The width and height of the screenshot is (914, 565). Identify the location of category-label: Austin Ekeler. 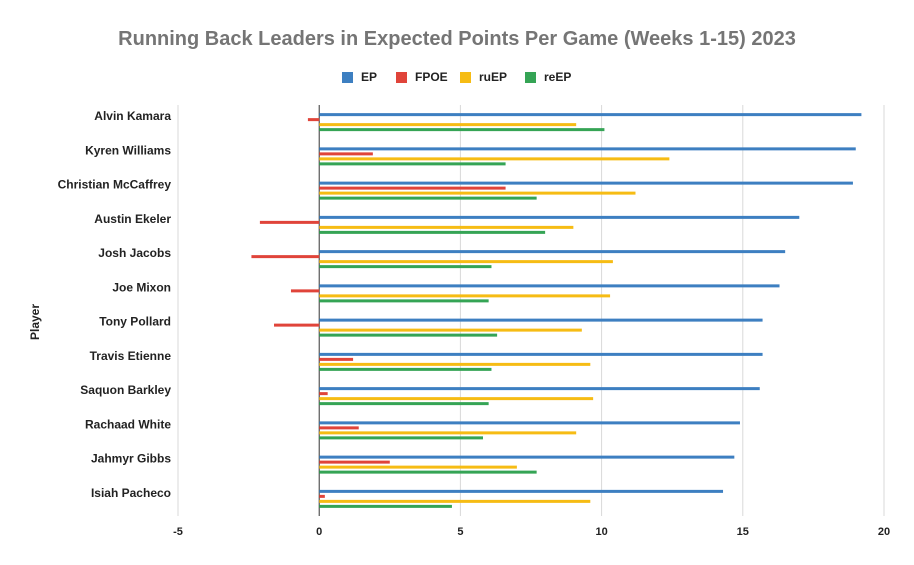
(132, 219).